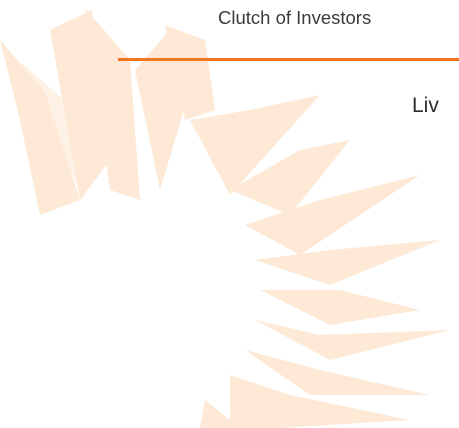 This screenshot has height=428, width=459. What do you see at coordinates (295, 17) in the screenshot?
I see `header-title: Clutch of Investors` at bounding box center [295, 17].